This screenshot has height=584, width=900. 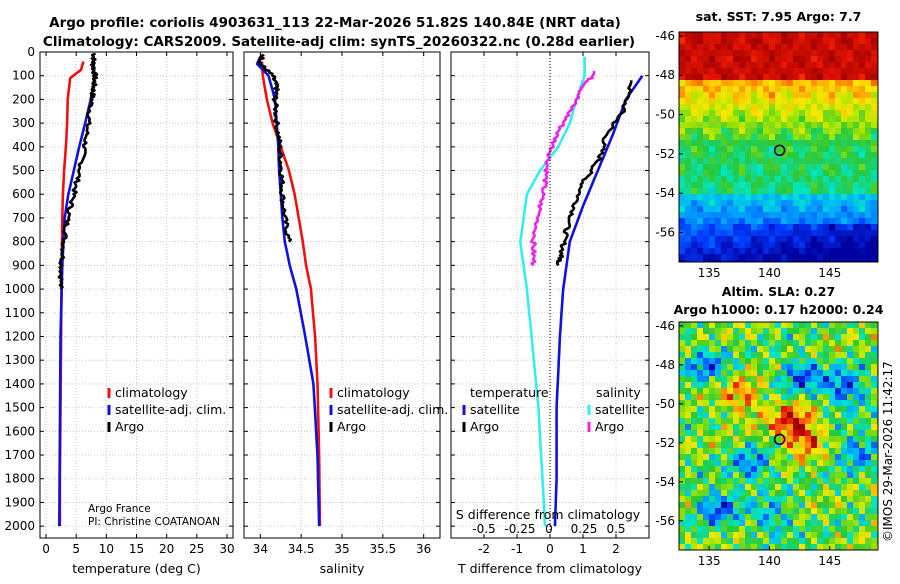 What do you see at coordinates (598, 300) in the screenshot?
I see `series-temperature-satellite` at bounding box center [598, 300].